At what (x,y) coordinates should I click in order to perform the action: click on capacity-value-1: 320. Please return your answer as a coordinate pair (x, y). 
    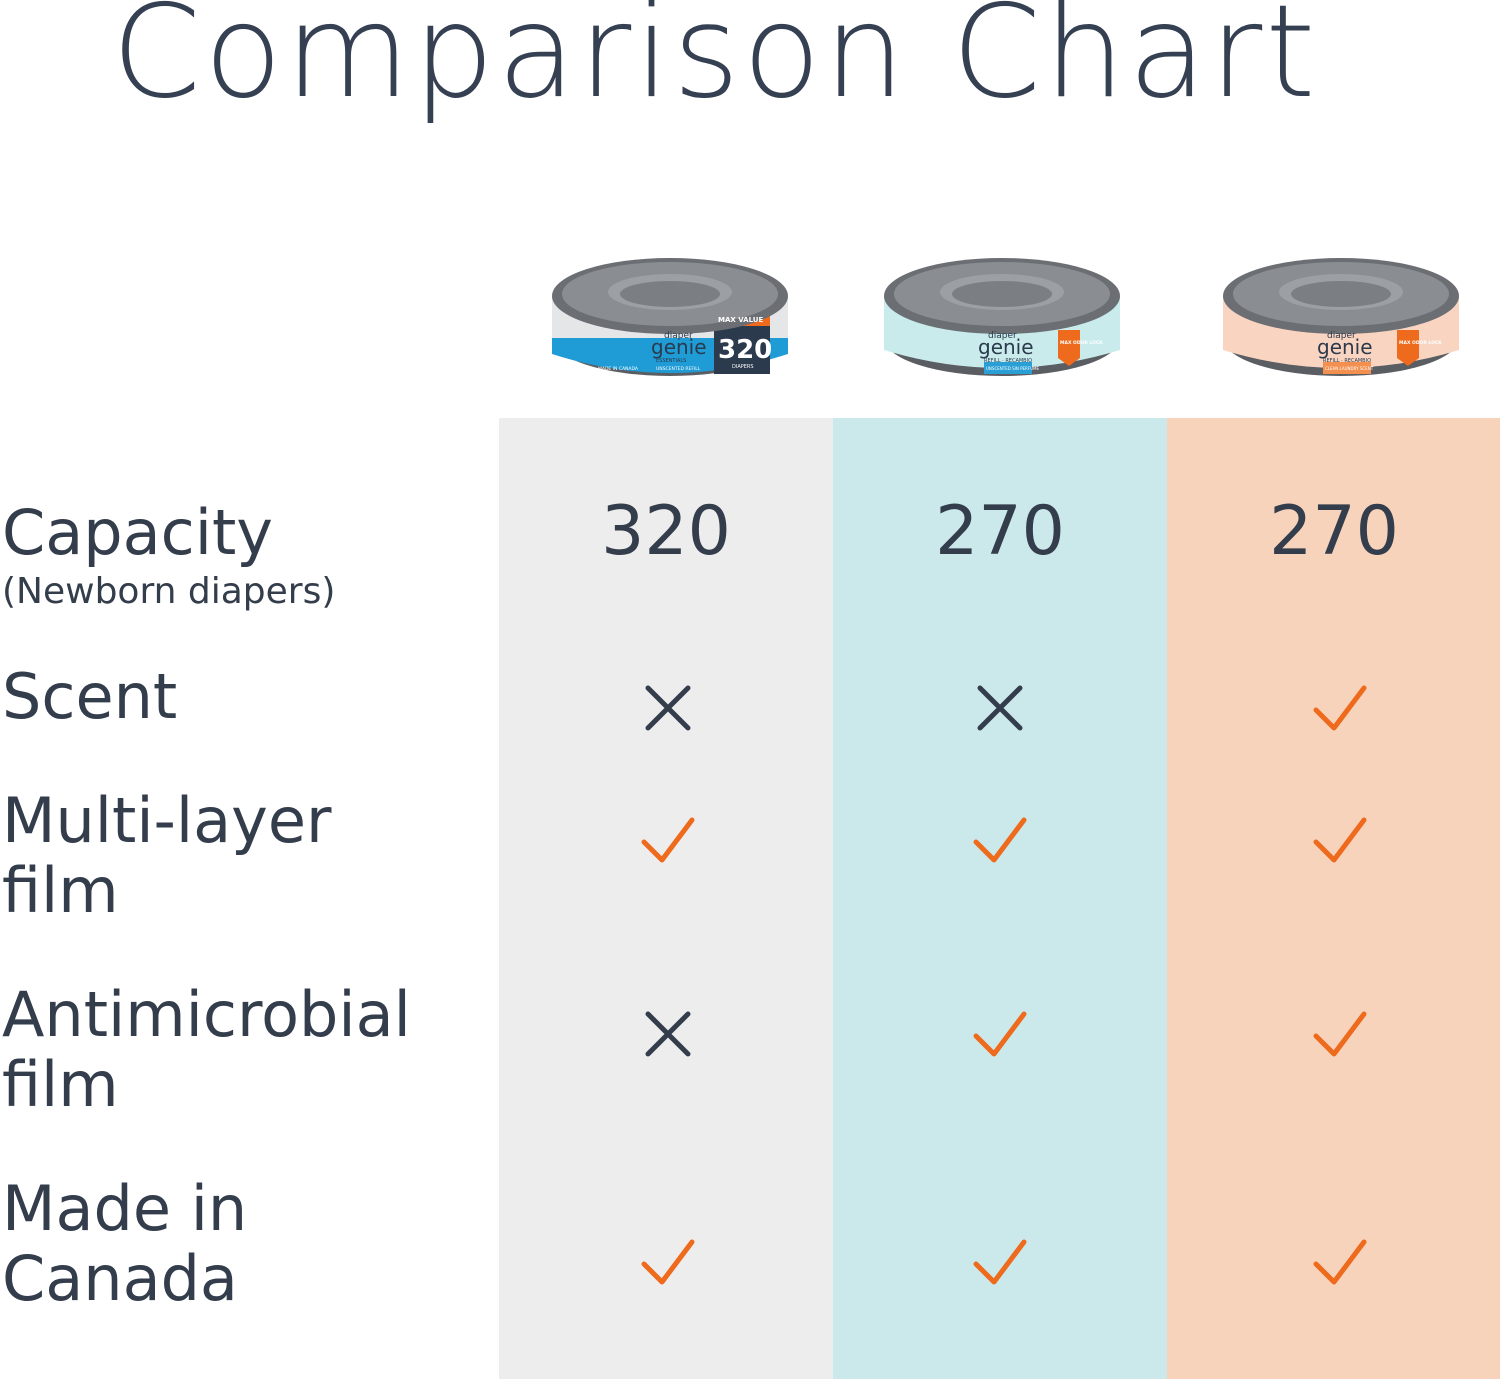
    Looking at the image, I should click on (666, 531).